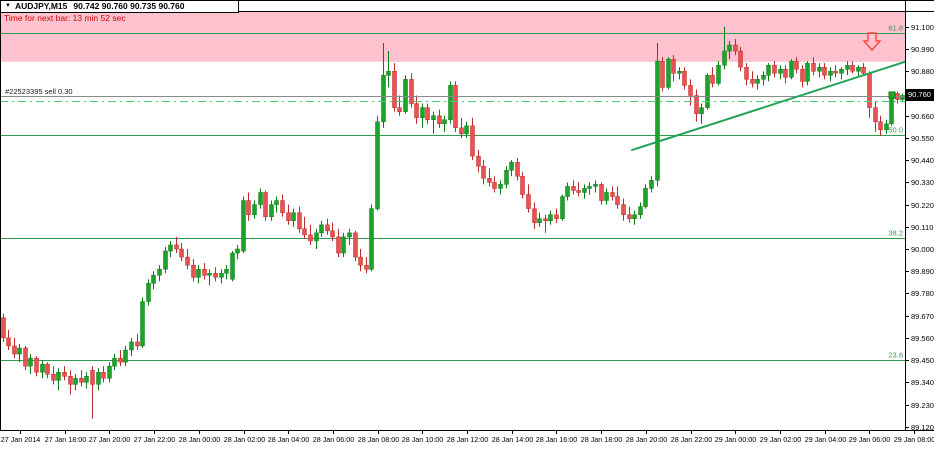  Describe the element at coordinates (922, 227) in the screenshot. I see `price-tick-label: 90.110` at that location.